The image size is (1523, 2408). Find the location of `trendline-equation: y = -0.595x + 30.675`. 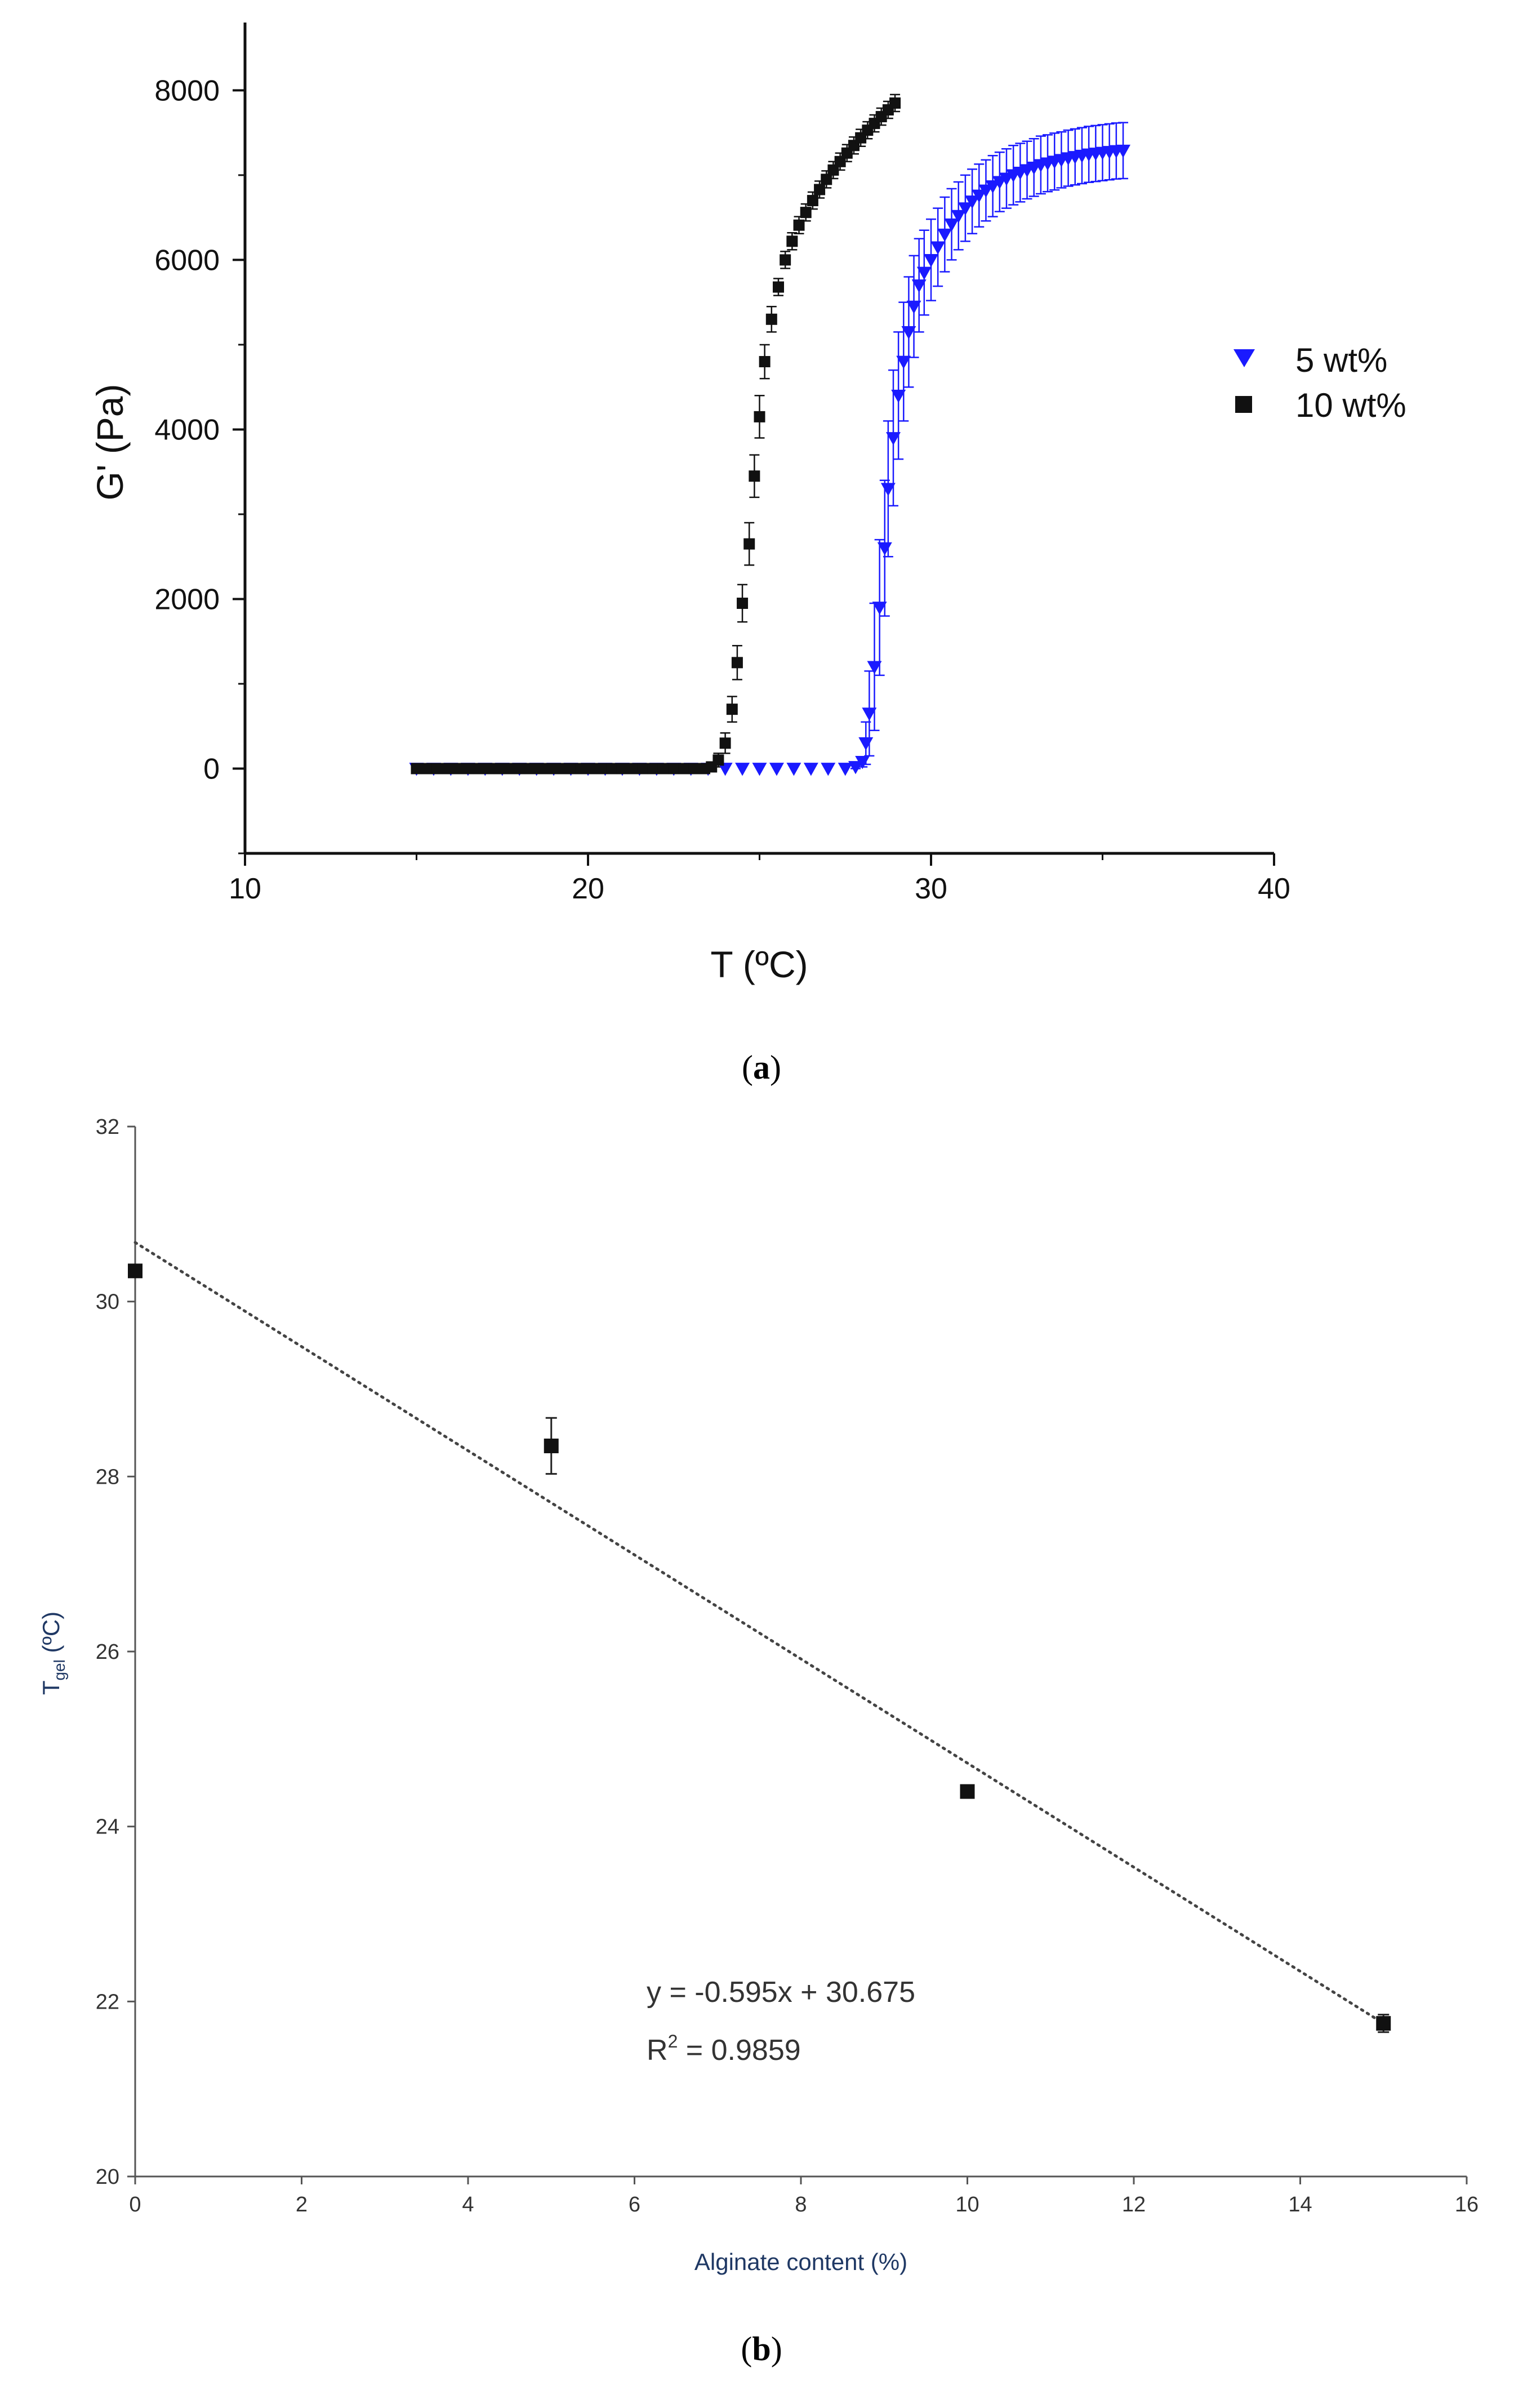

trendline-equation: y = -0.595x + 30.675 is located at coordinates (781, 1992).